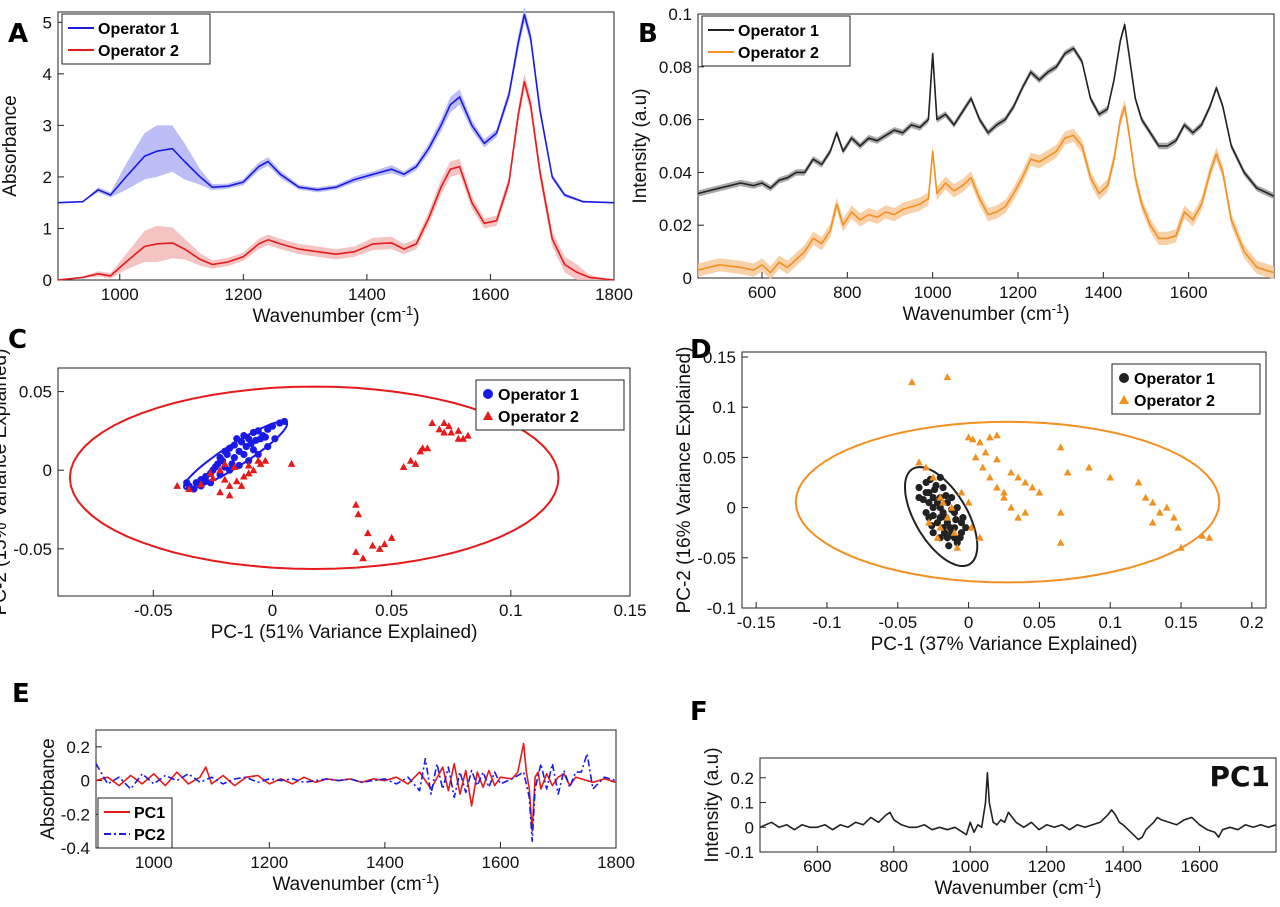 This screenshot has height=907, width=1280. I want to click on y-tick-label: 5, so click(47, 22).